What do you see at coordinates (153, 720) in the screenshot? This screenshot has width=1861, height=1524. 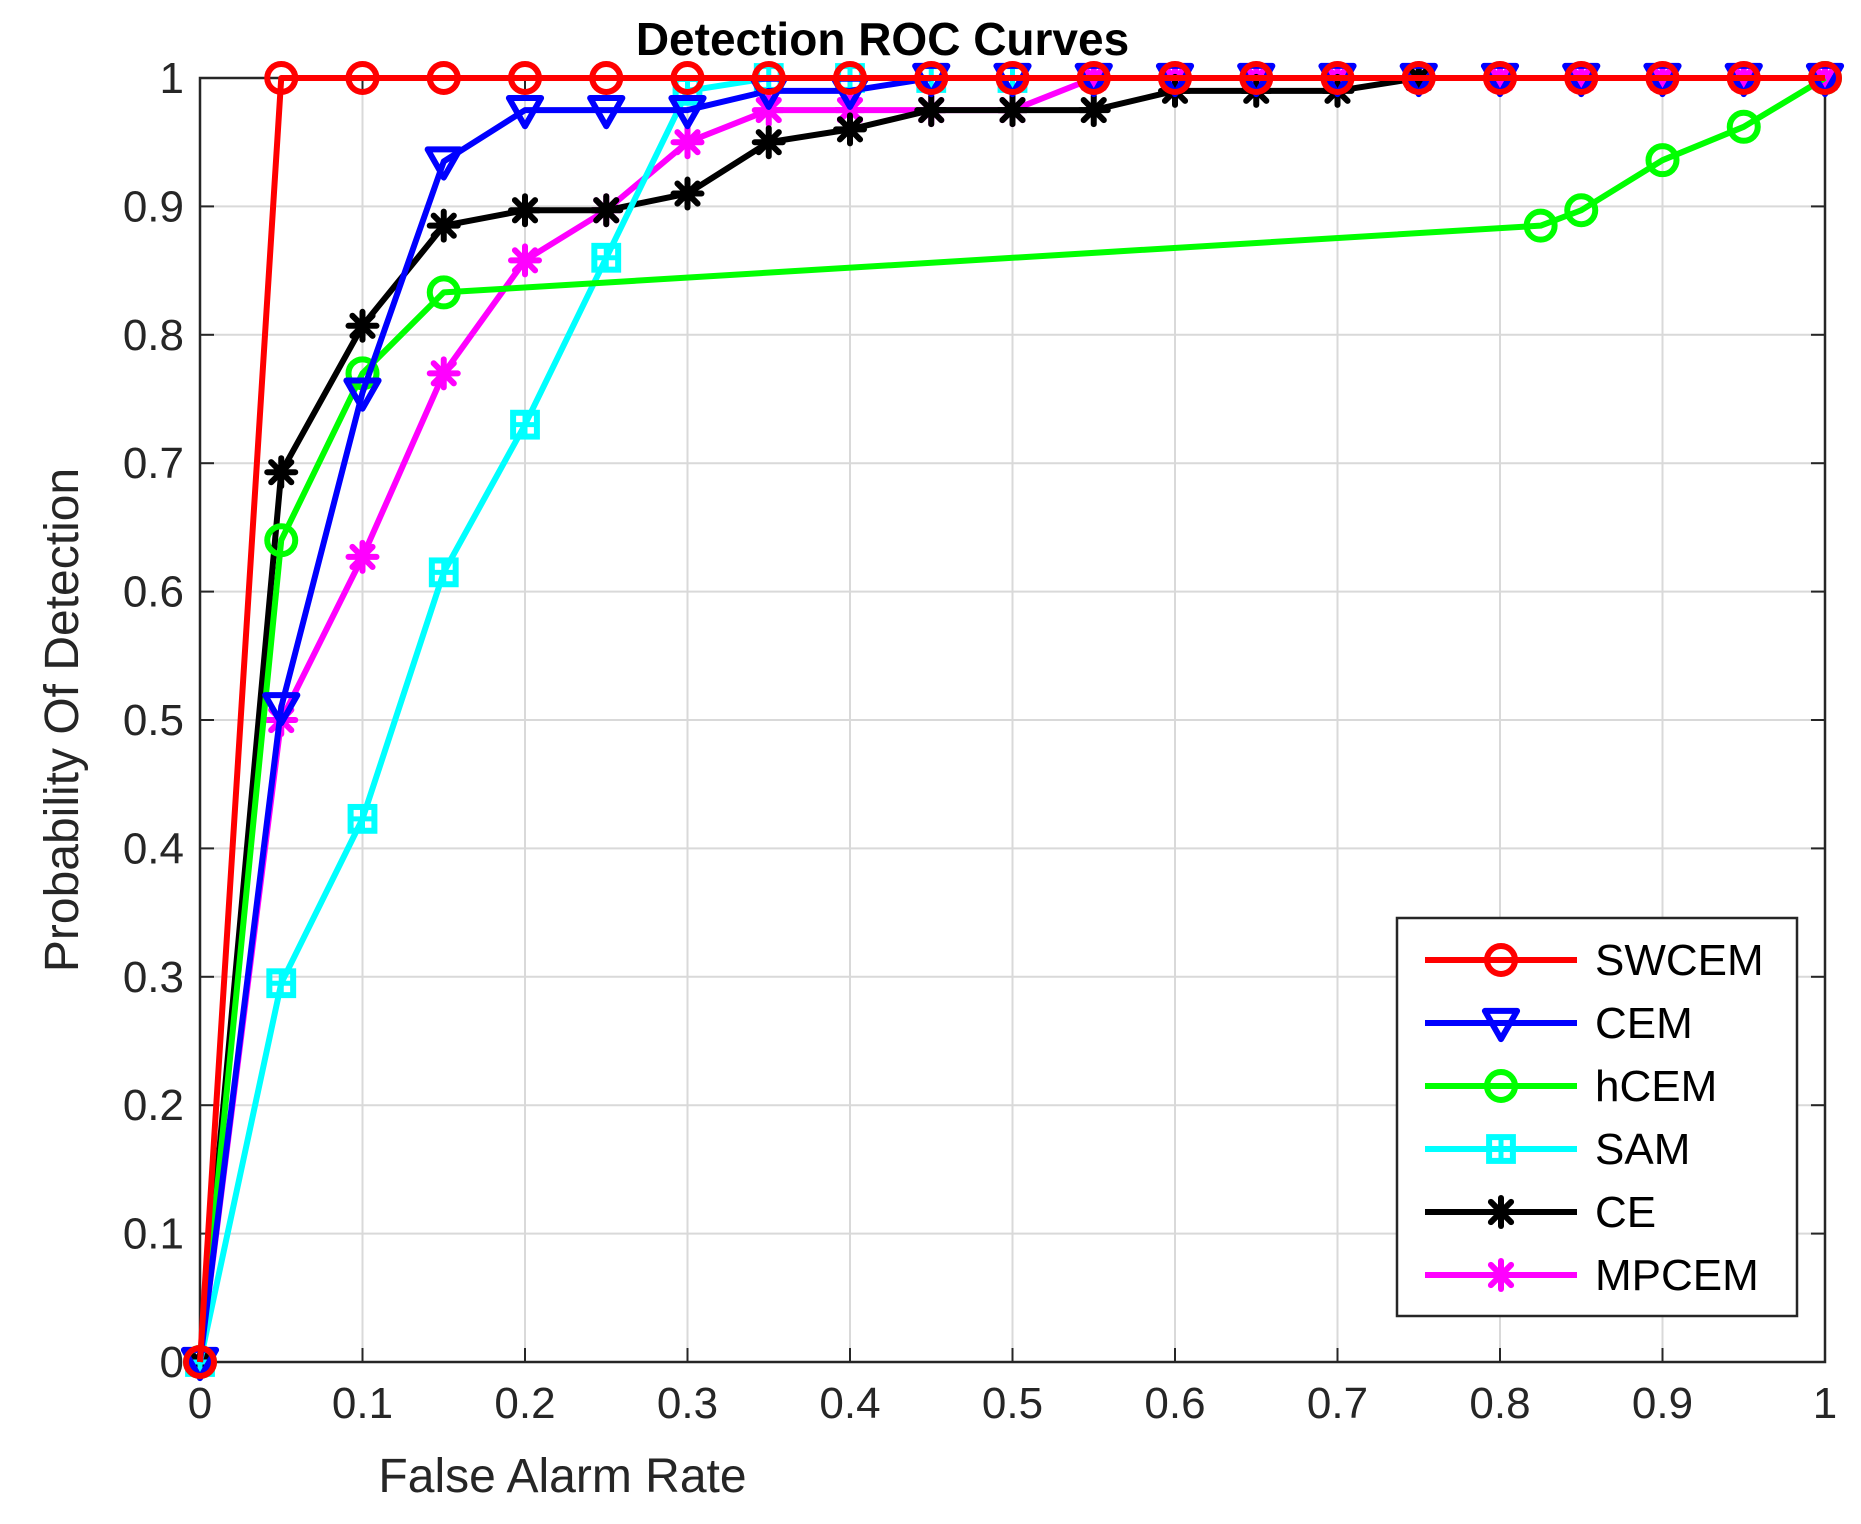 I see `y-tick-label: 0.5` at bounding box center [153, 720].